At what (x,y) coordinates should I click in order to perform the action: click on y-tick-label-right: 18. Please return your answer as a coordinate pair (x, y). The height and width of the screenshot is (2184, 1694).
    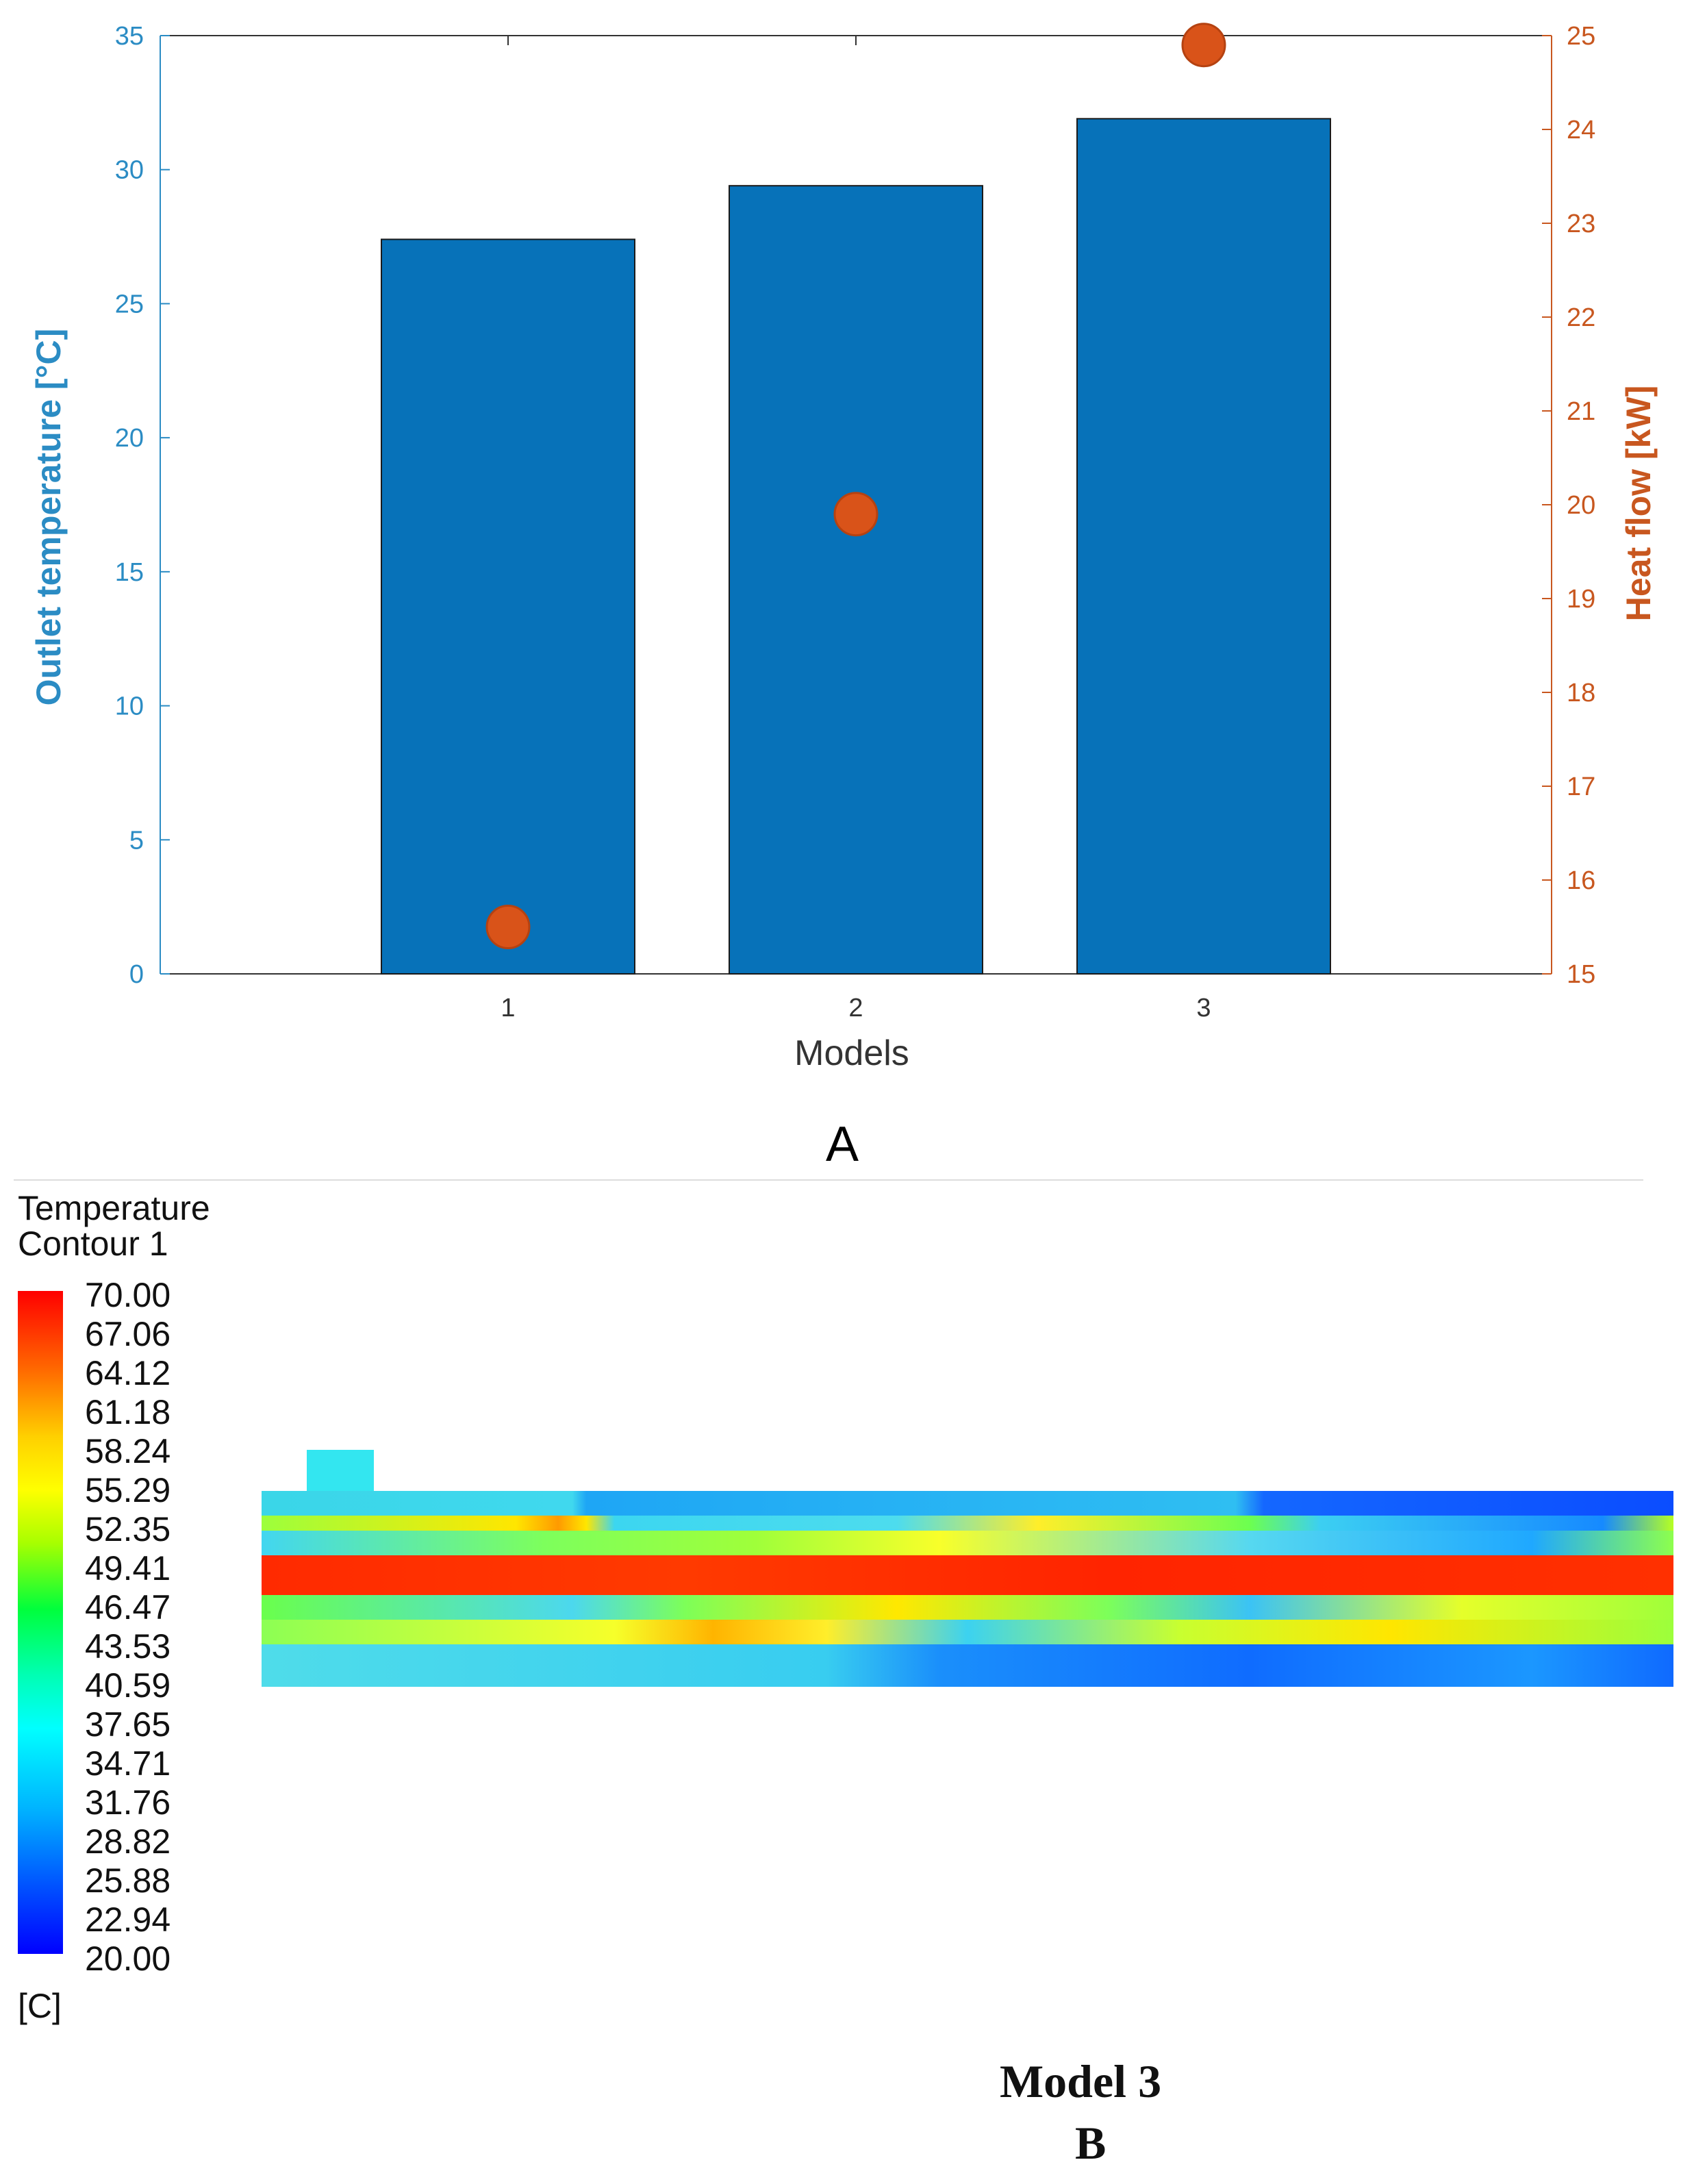
    Looking at the image, I should click on (1581, 693).